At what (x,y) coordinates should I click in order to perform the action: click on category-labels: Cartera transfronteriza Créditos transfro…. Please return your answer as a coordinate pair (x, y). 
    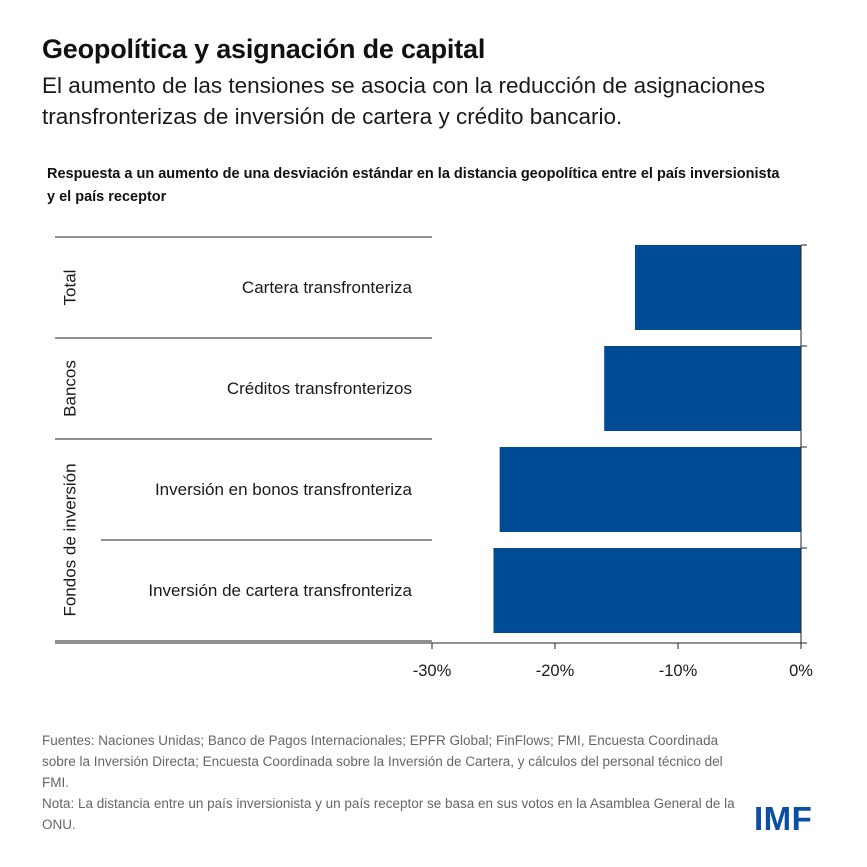
    Looking at the image, I should click on (280, 439).